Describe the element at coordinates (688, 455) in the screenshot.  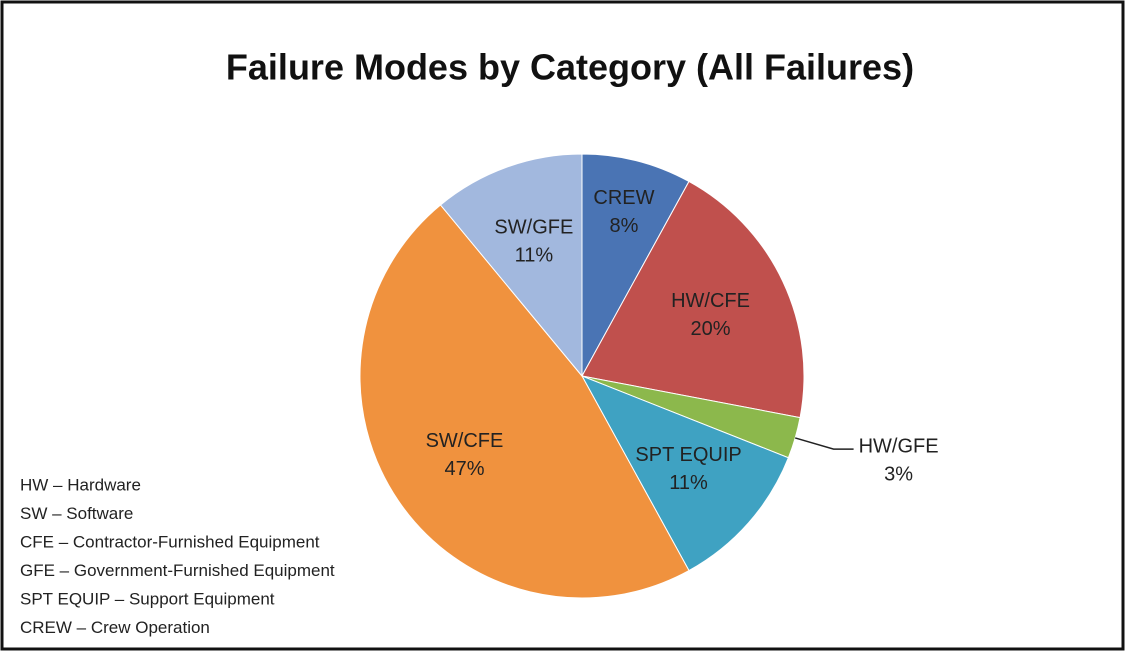
I see `slice-label: SPT EQUIP` at that location.